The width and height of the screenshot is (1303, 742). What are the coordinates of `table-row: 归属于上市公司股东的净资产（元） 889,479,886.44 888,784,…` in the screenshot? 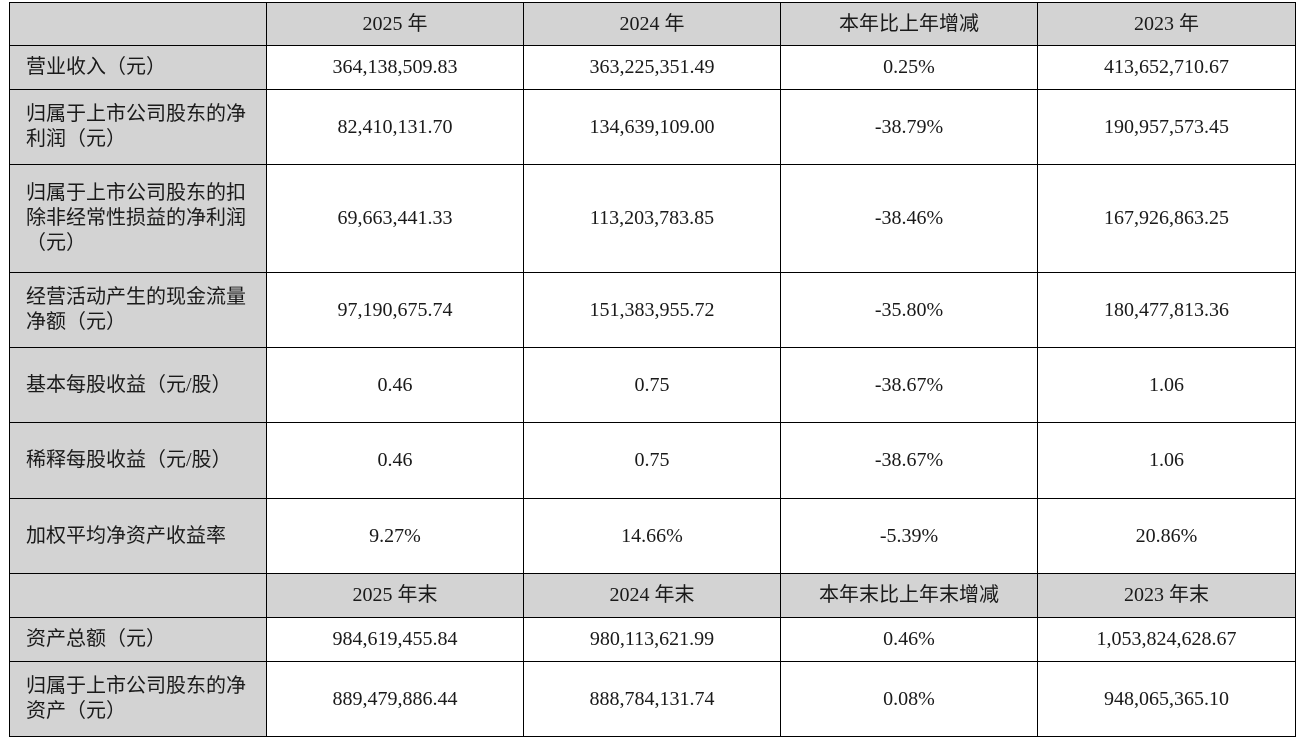 It's located at (652, 699).